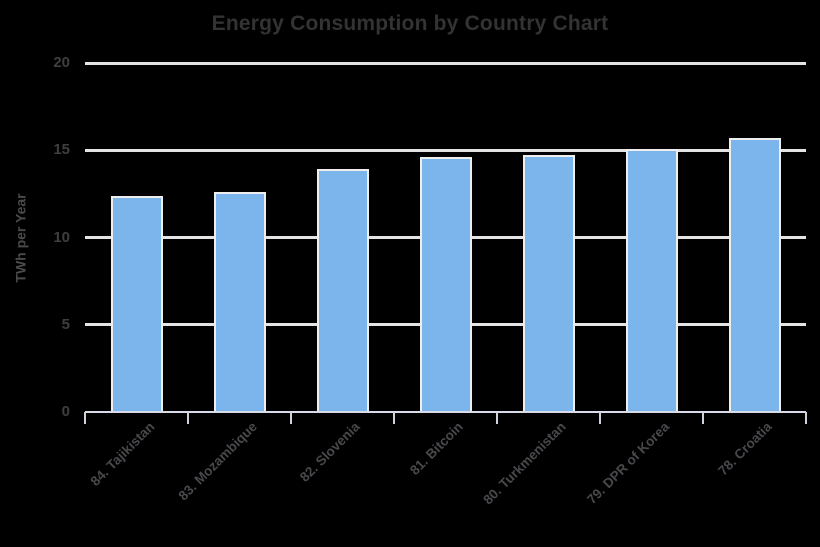 Image resolution: width=820 pixels, height=547 pixels. What do you see at coordinates (745, 449) in the screenshot?
I see `x-tick-label: 78. Croatia` at bounding box center [745, 449].